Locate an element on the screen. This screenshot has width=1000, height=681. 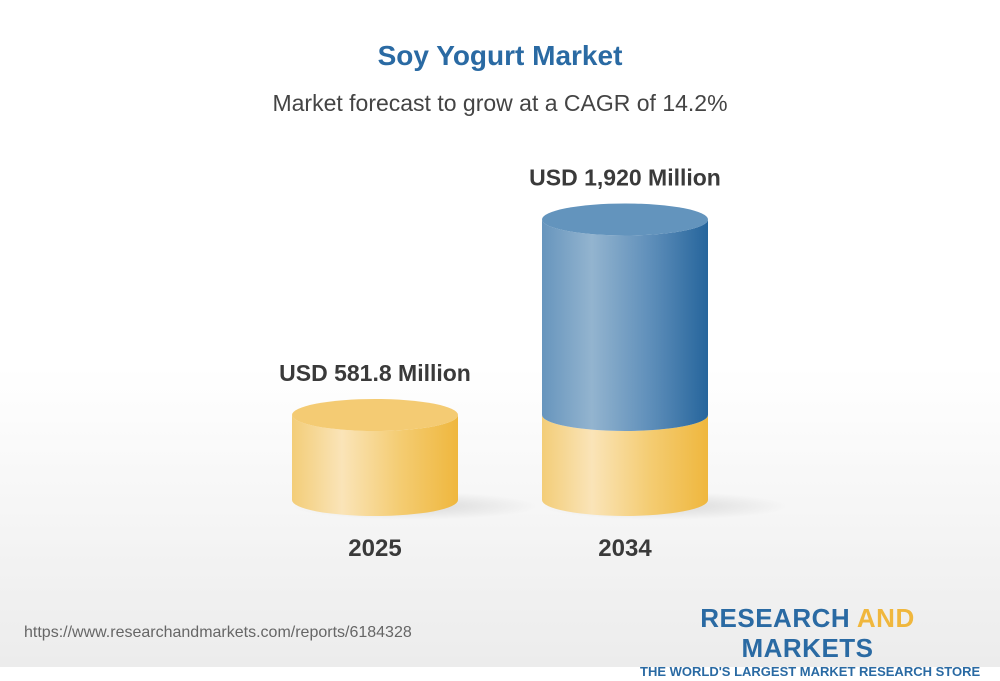
x-tick-label: 2034 is located at coordinates (625, 548).